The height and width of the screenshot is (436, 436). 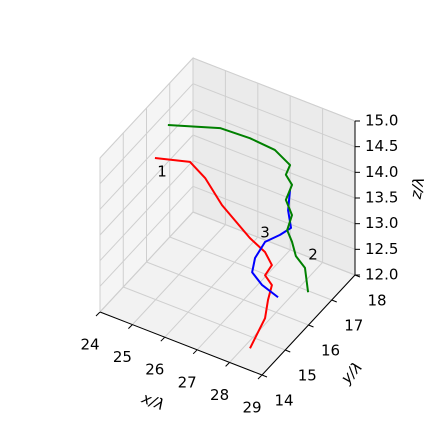 I want to click on x-tick-label: 25, so click(x=122, y=357).